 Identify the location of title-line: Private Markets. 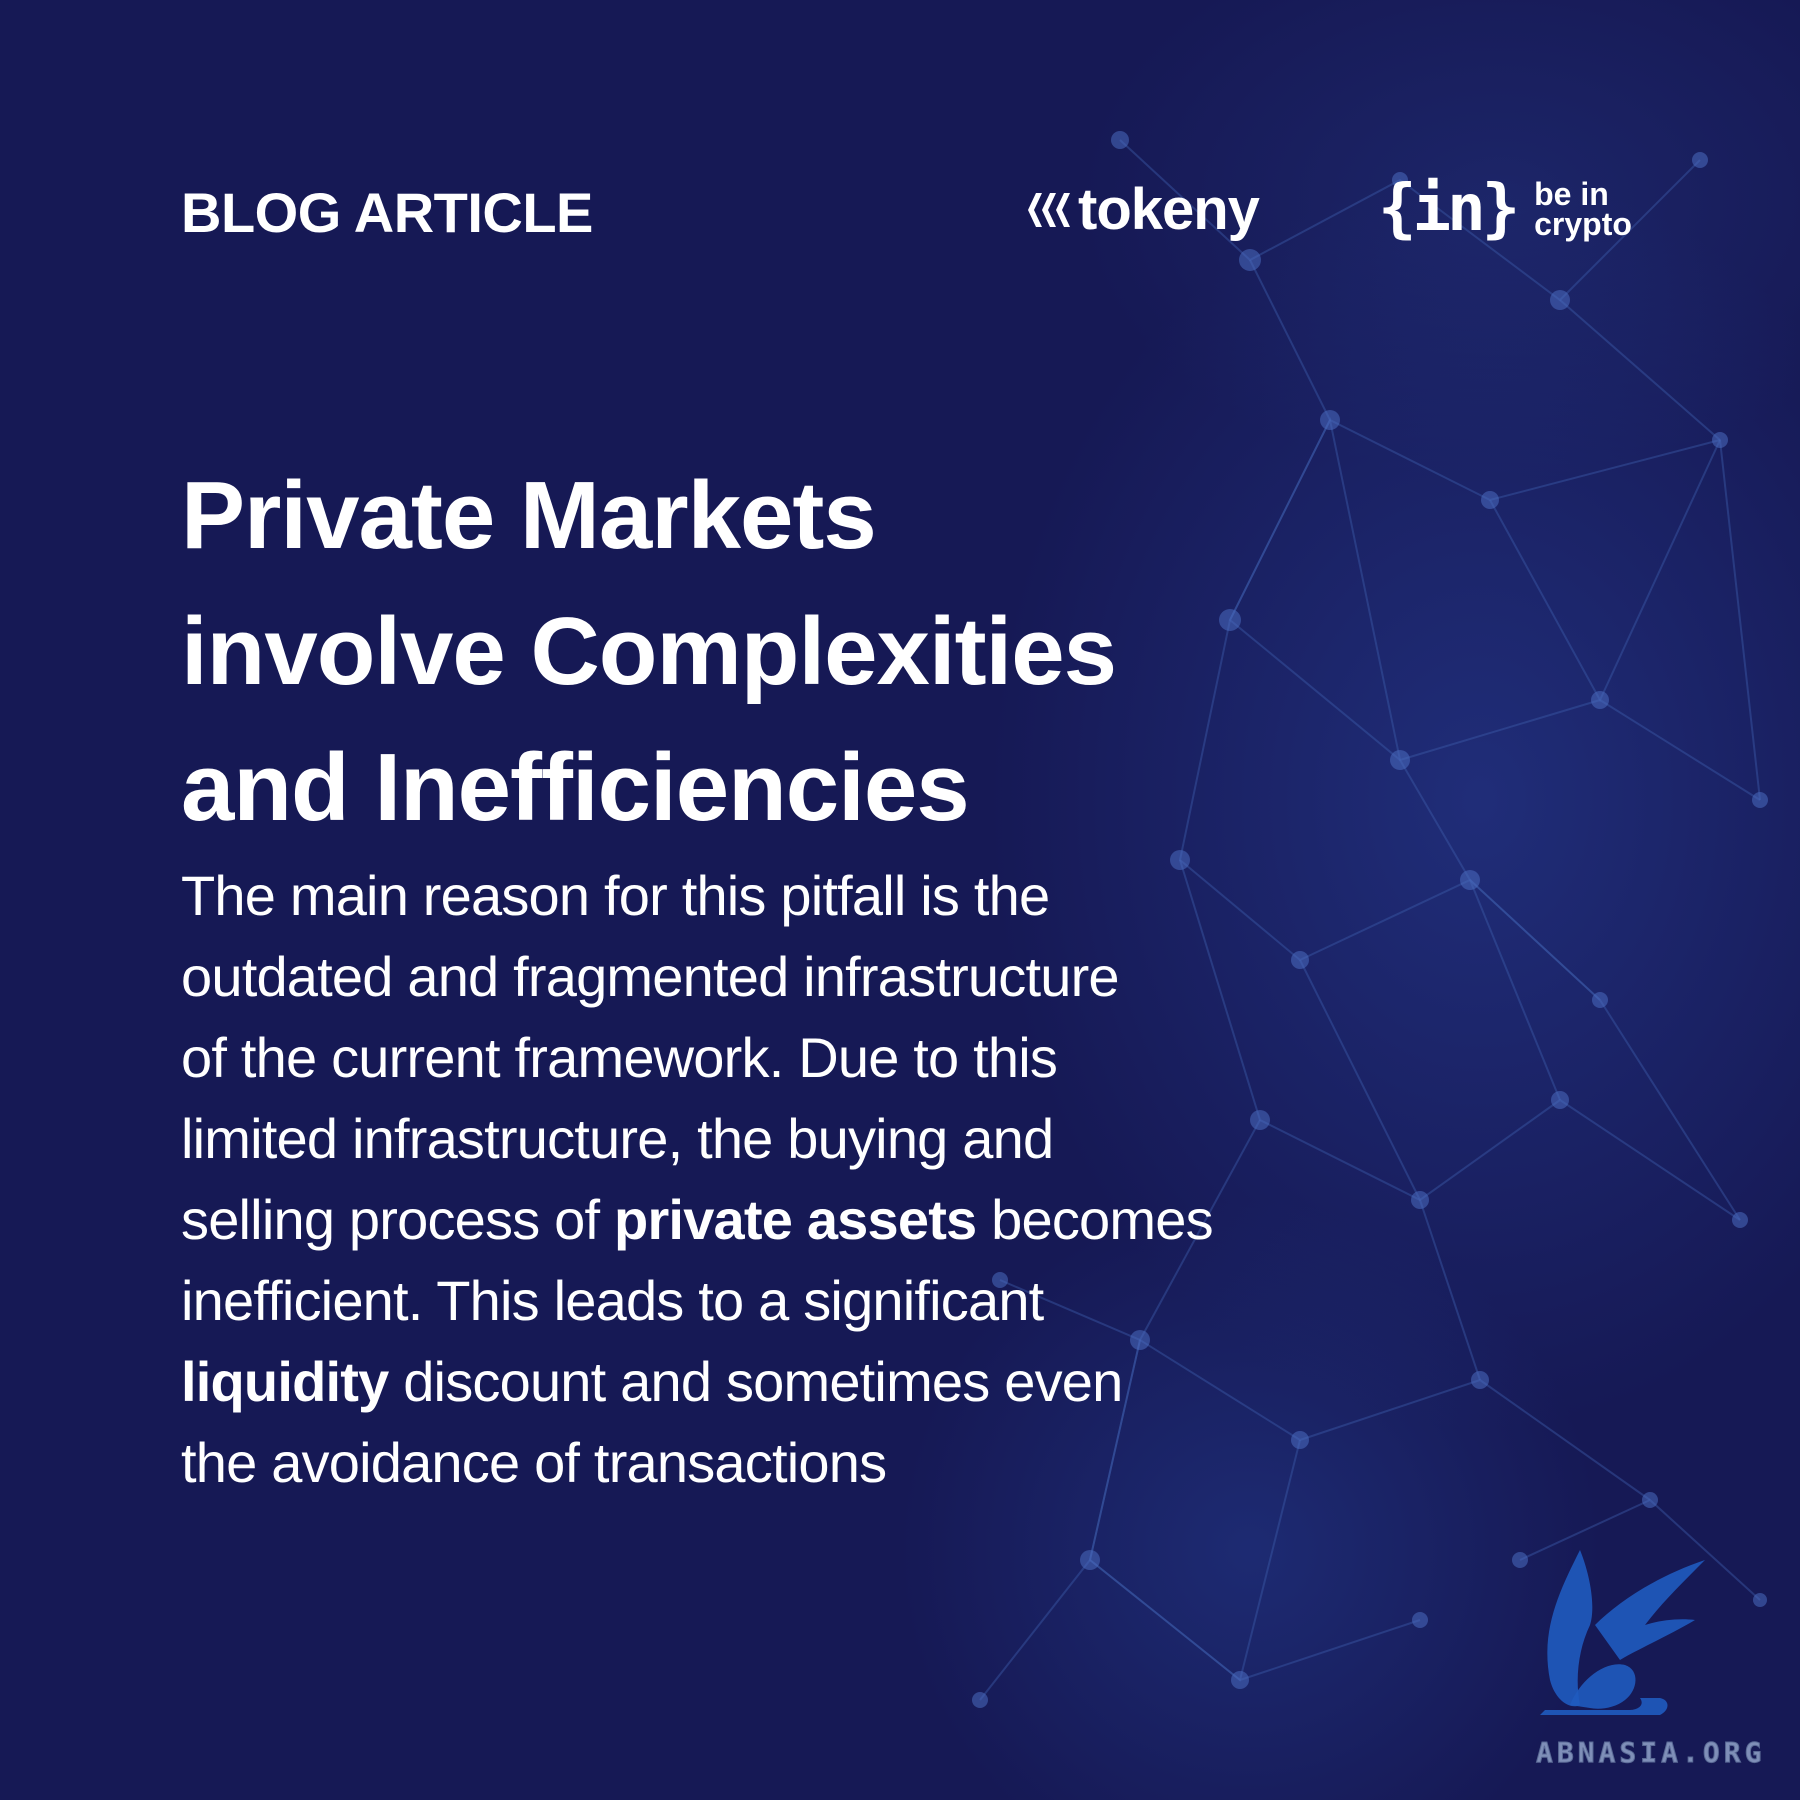
(529, 515).